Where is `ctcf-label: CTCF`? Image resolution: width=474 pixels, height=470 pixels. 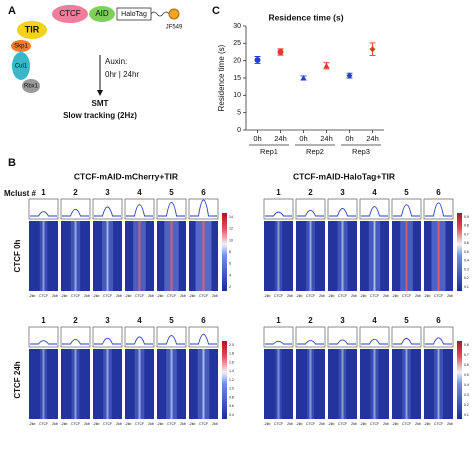 ctcf-label: CTCF is located at coordinates (69, 13).